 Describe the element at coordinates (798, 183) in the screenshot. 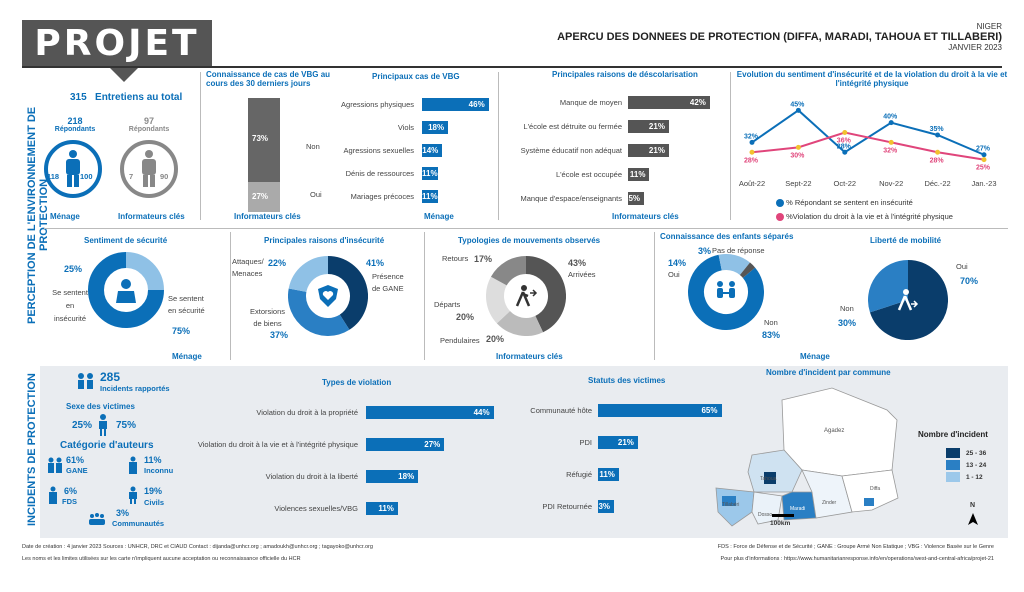

I see `x-tick-label: Sept-22` at that location.